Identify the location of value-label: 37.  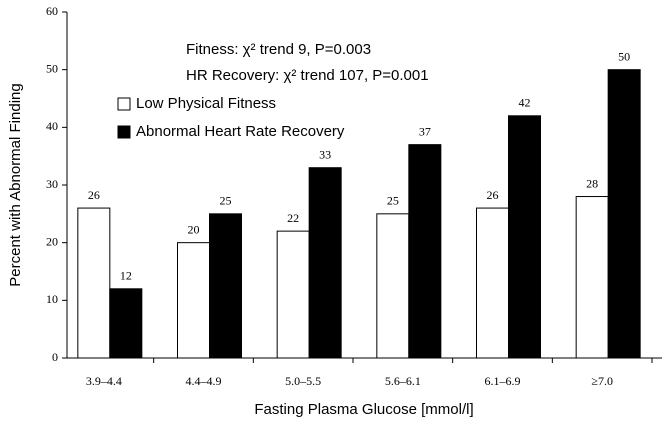
(425, 131).